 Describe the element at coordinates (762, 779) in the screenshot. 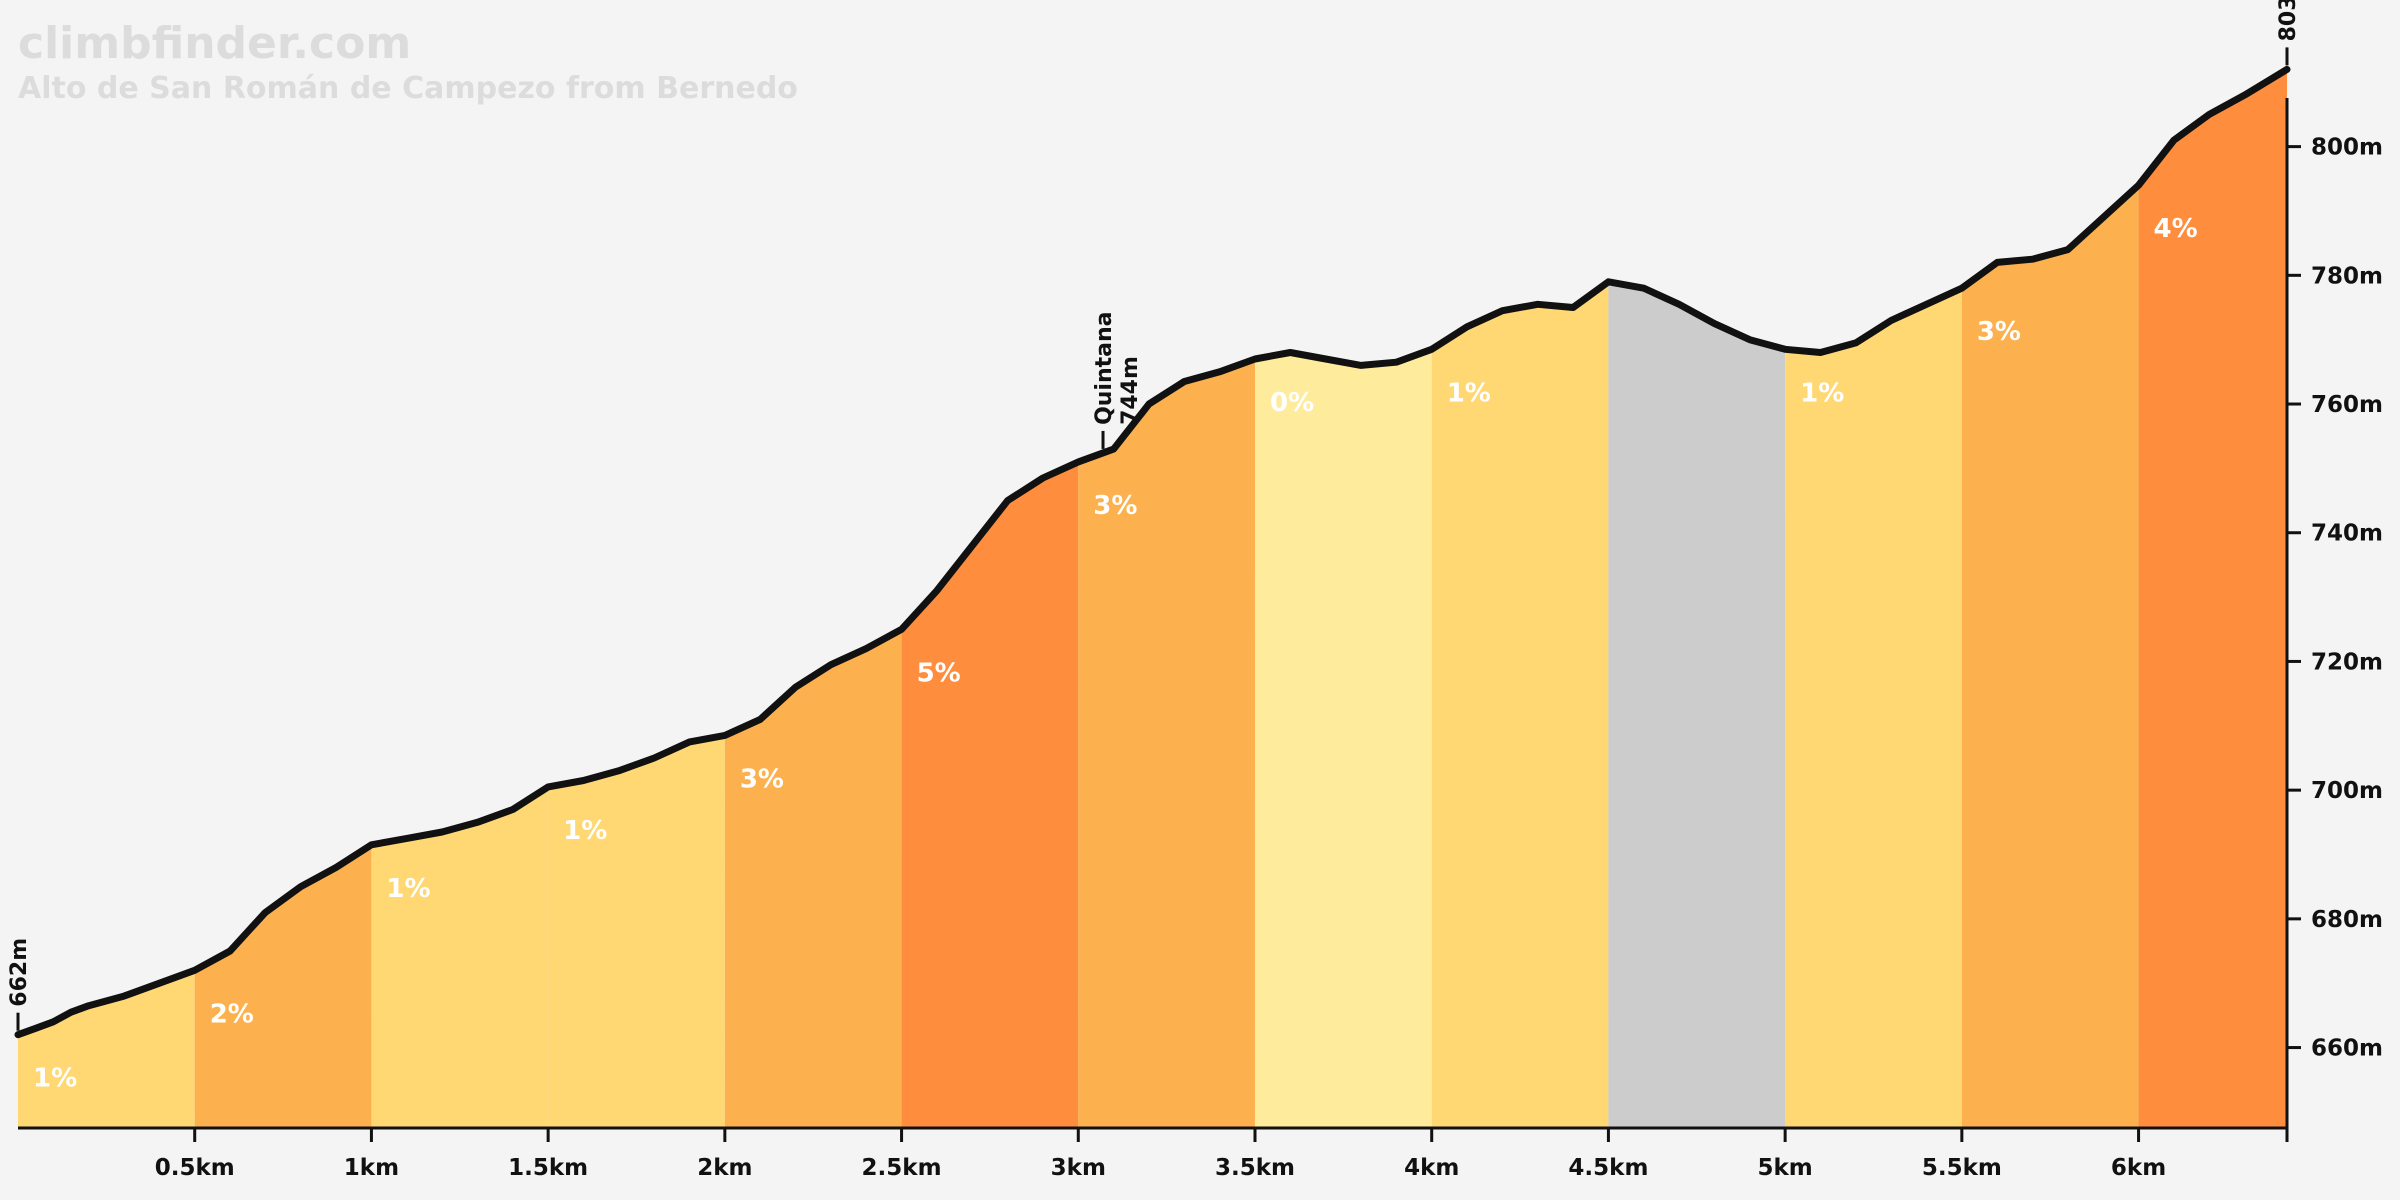

I see `grade-label-5: 3%` at that location.